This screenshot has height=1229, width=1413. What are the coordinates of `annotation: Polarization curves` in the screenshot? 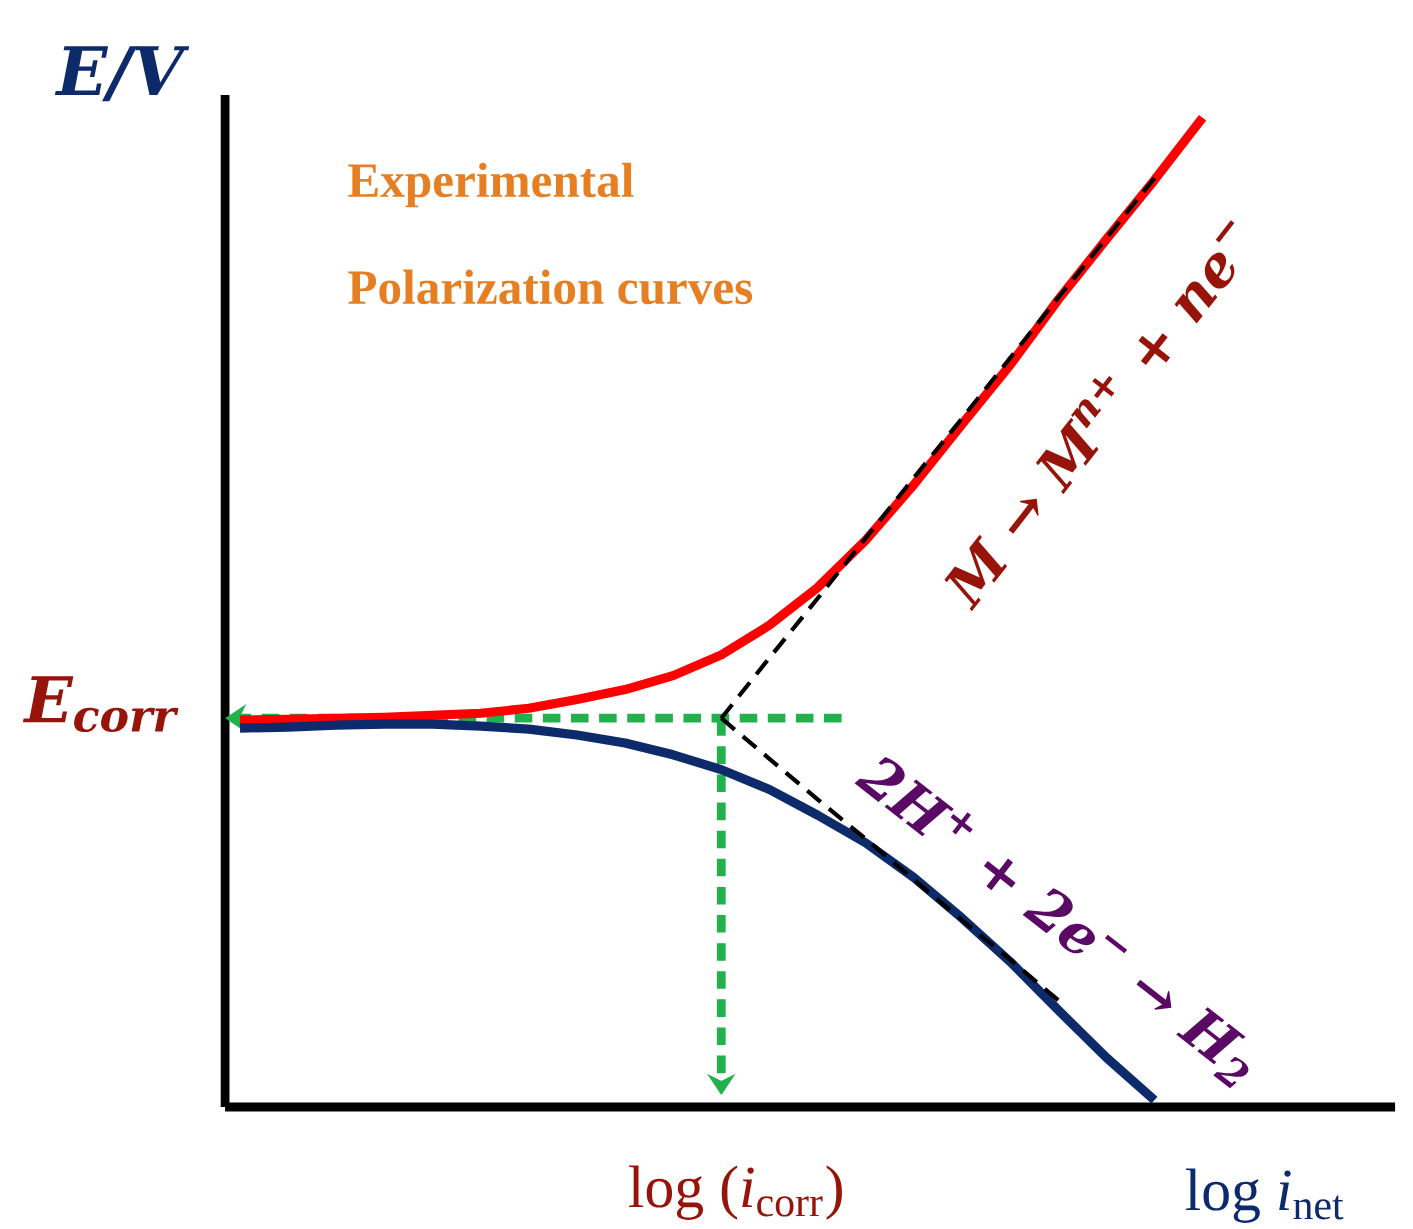 It's located at (550, 287).